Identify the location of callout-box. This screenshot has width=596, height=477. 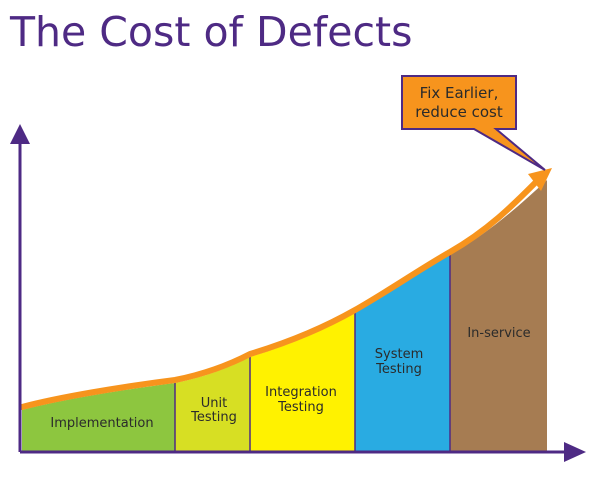
(473, 123).